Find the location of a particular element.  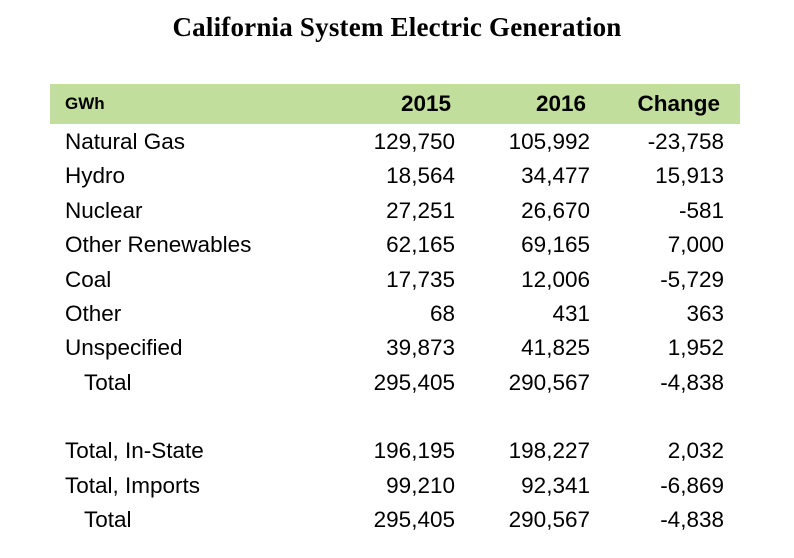

header-2016: 2016 is located at coordinates (560, 103).